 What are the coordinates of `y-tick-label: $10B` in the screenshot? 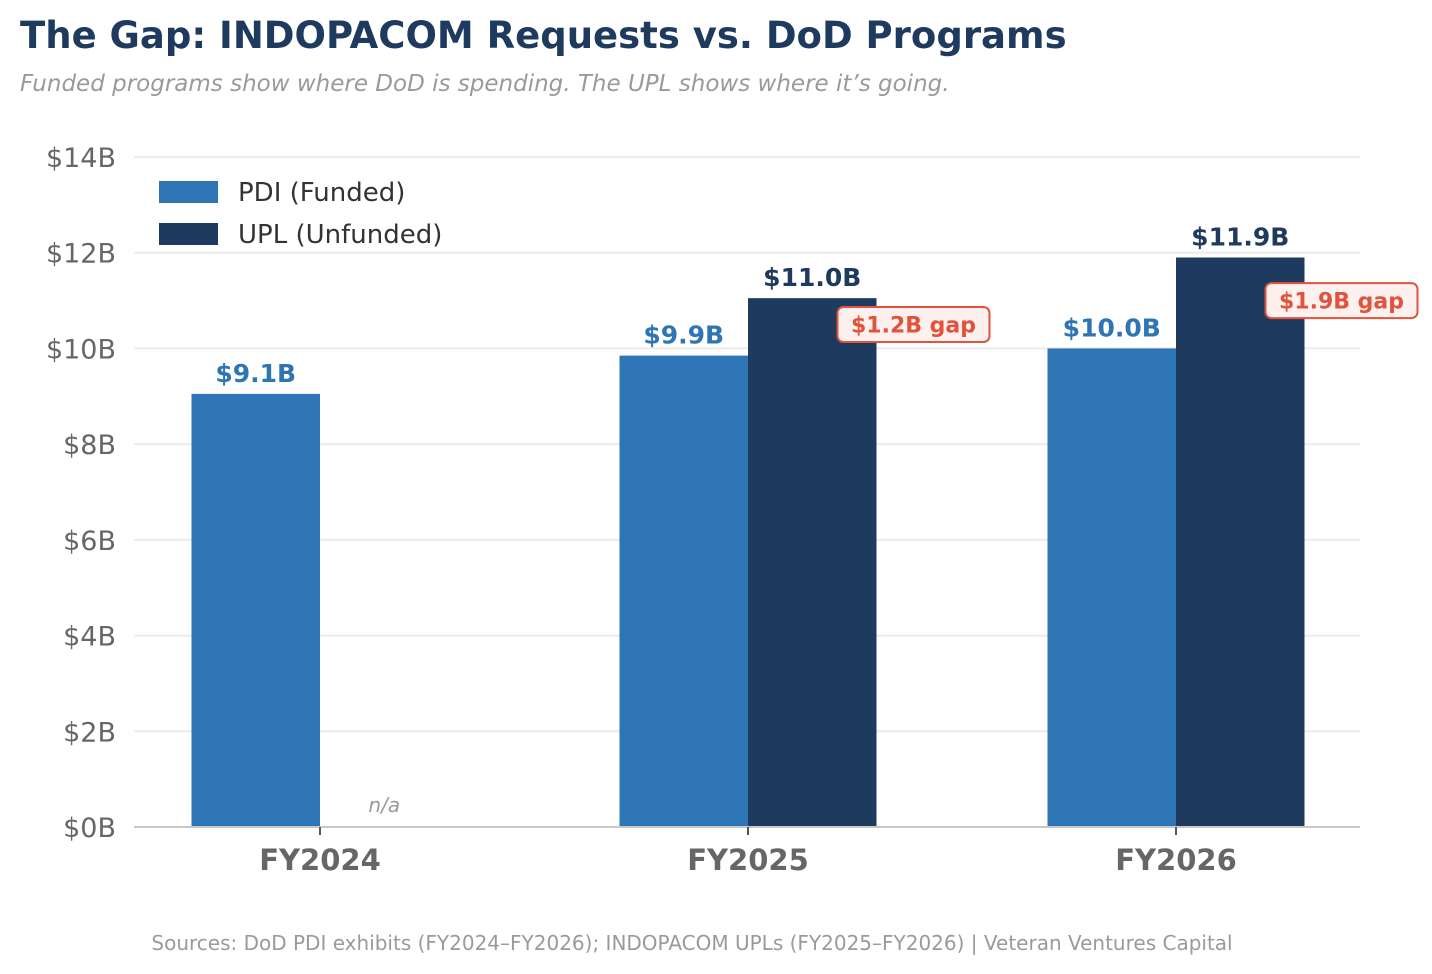 It's located at (81, 349).